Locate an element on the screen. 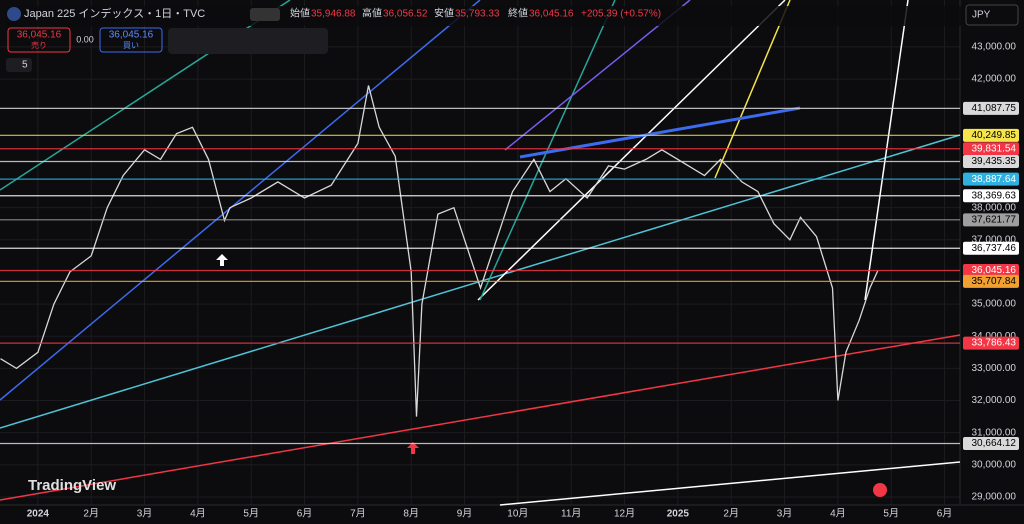  ohlc-label: 終値 is located at coordinates (518, 13).